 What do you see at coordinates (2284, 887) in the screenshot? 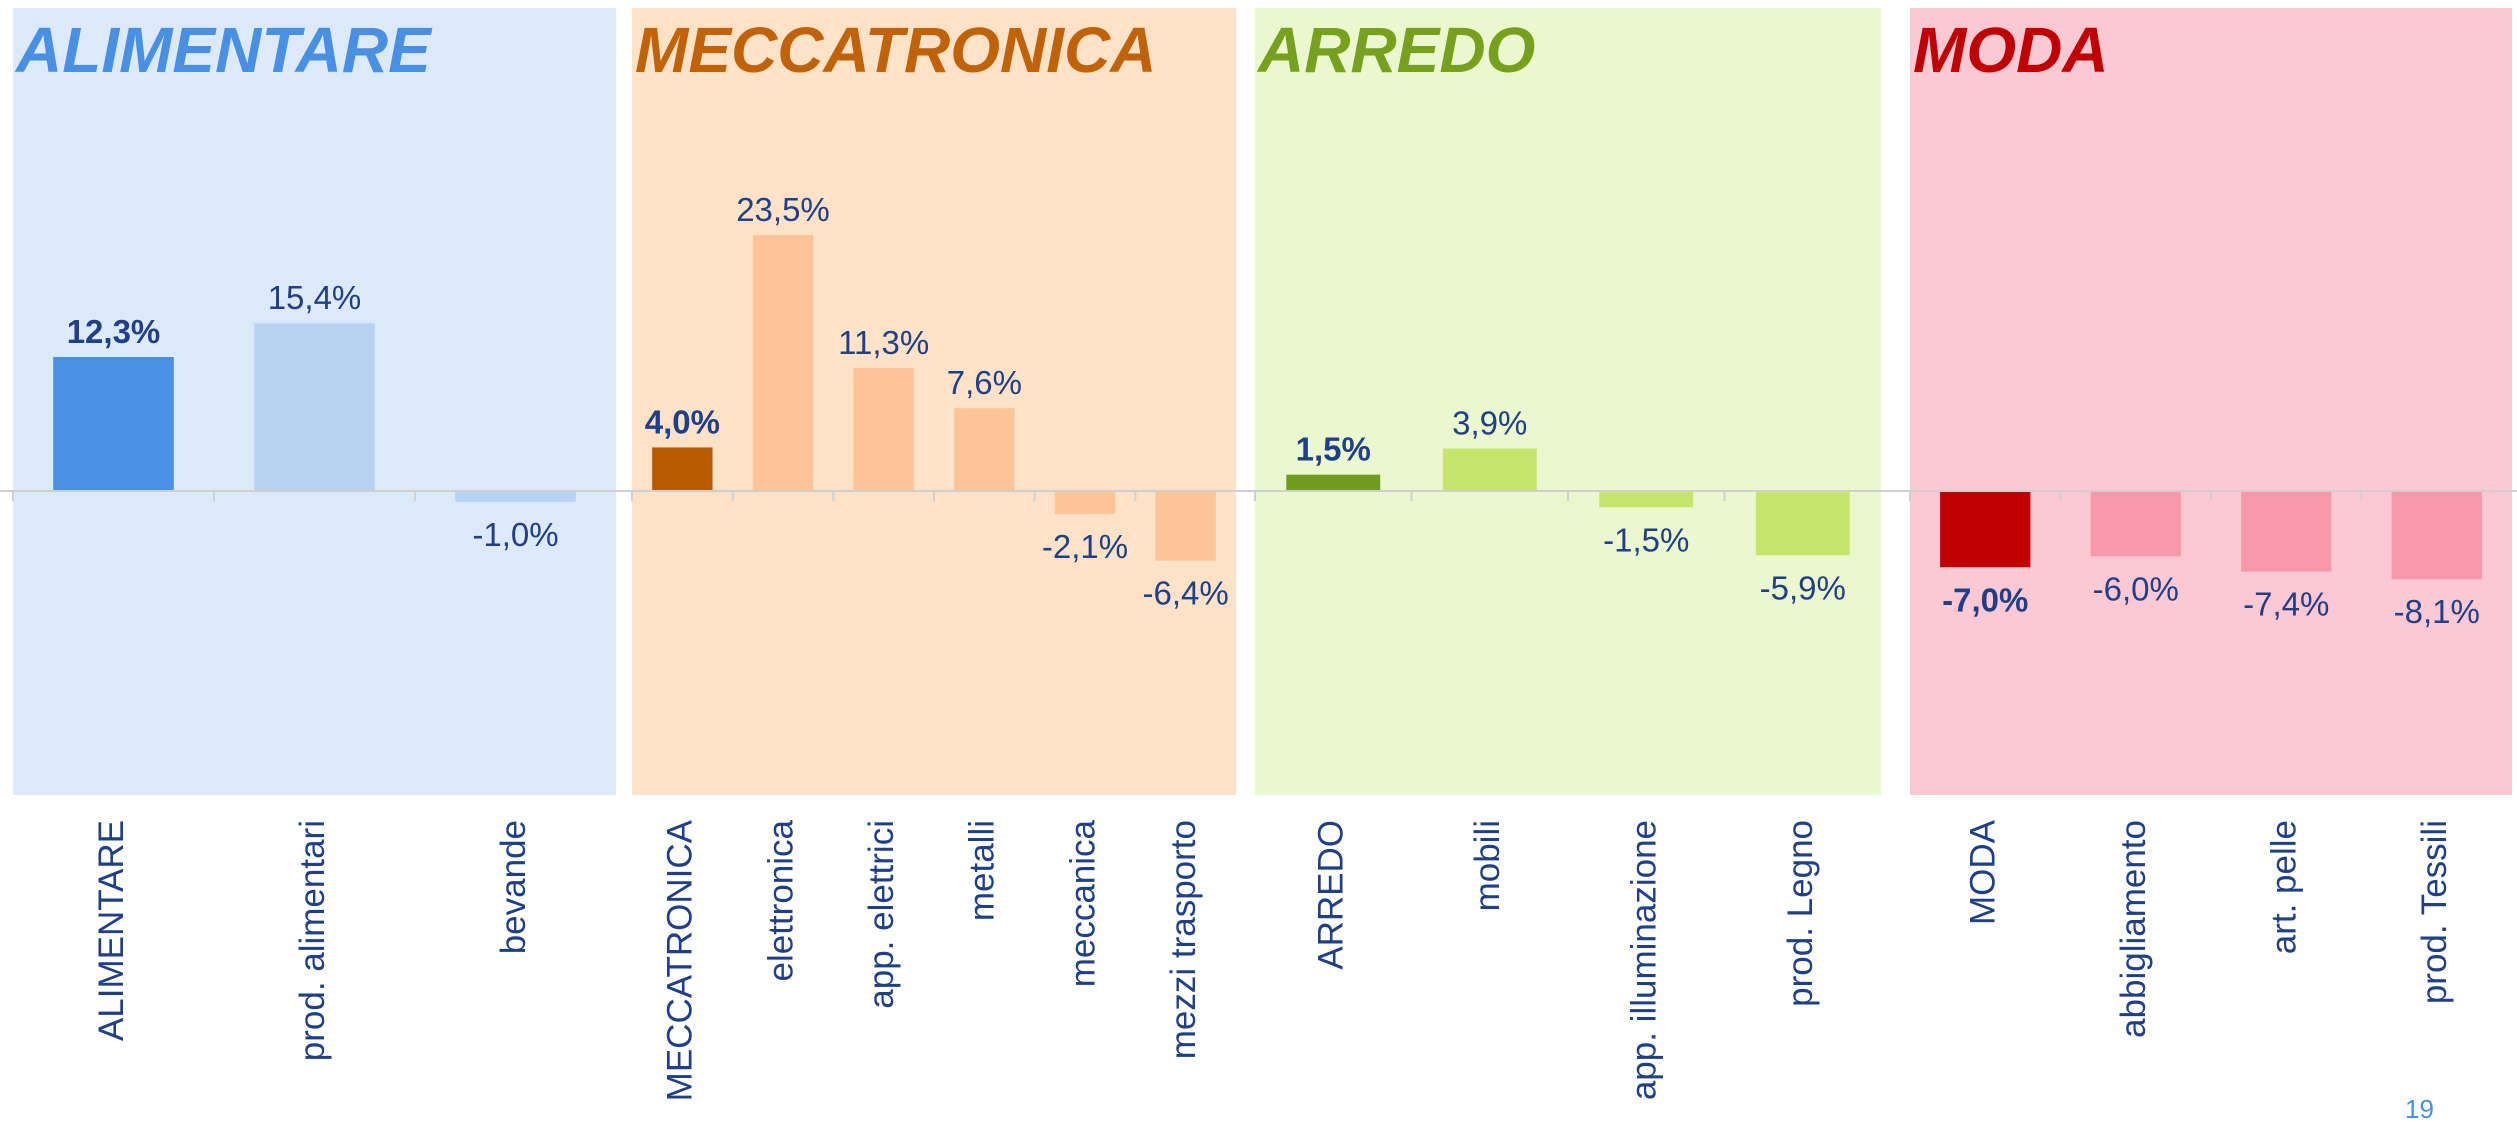
I see `x-tick-label: art. pelle` at bounding box center [2284, 887].